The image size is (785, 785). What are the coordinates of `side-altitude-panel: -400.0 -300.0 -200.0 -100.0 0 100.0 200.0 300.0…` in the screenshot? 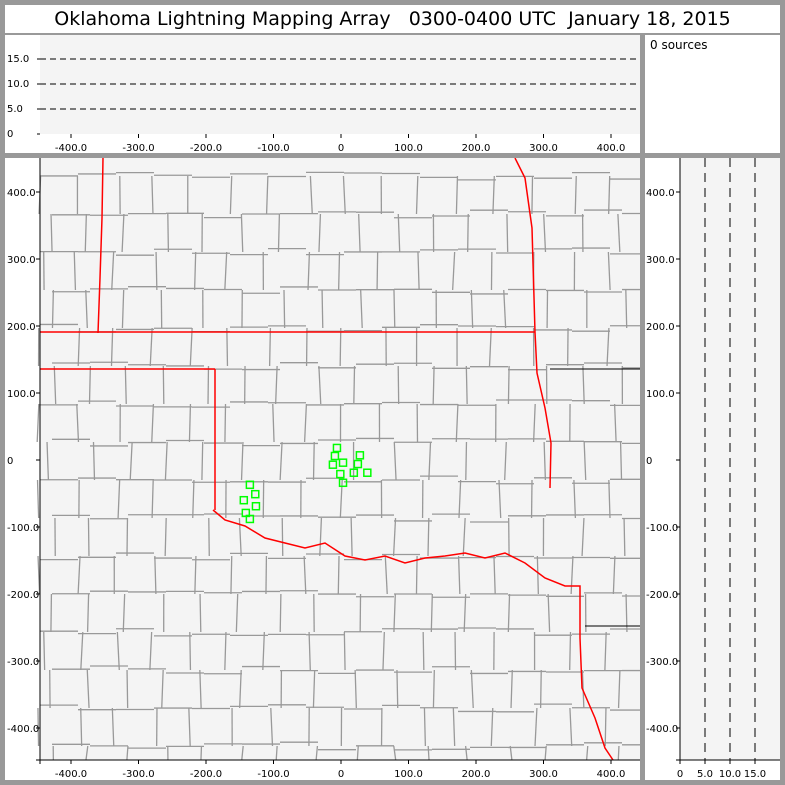 It's located at (712, 469).